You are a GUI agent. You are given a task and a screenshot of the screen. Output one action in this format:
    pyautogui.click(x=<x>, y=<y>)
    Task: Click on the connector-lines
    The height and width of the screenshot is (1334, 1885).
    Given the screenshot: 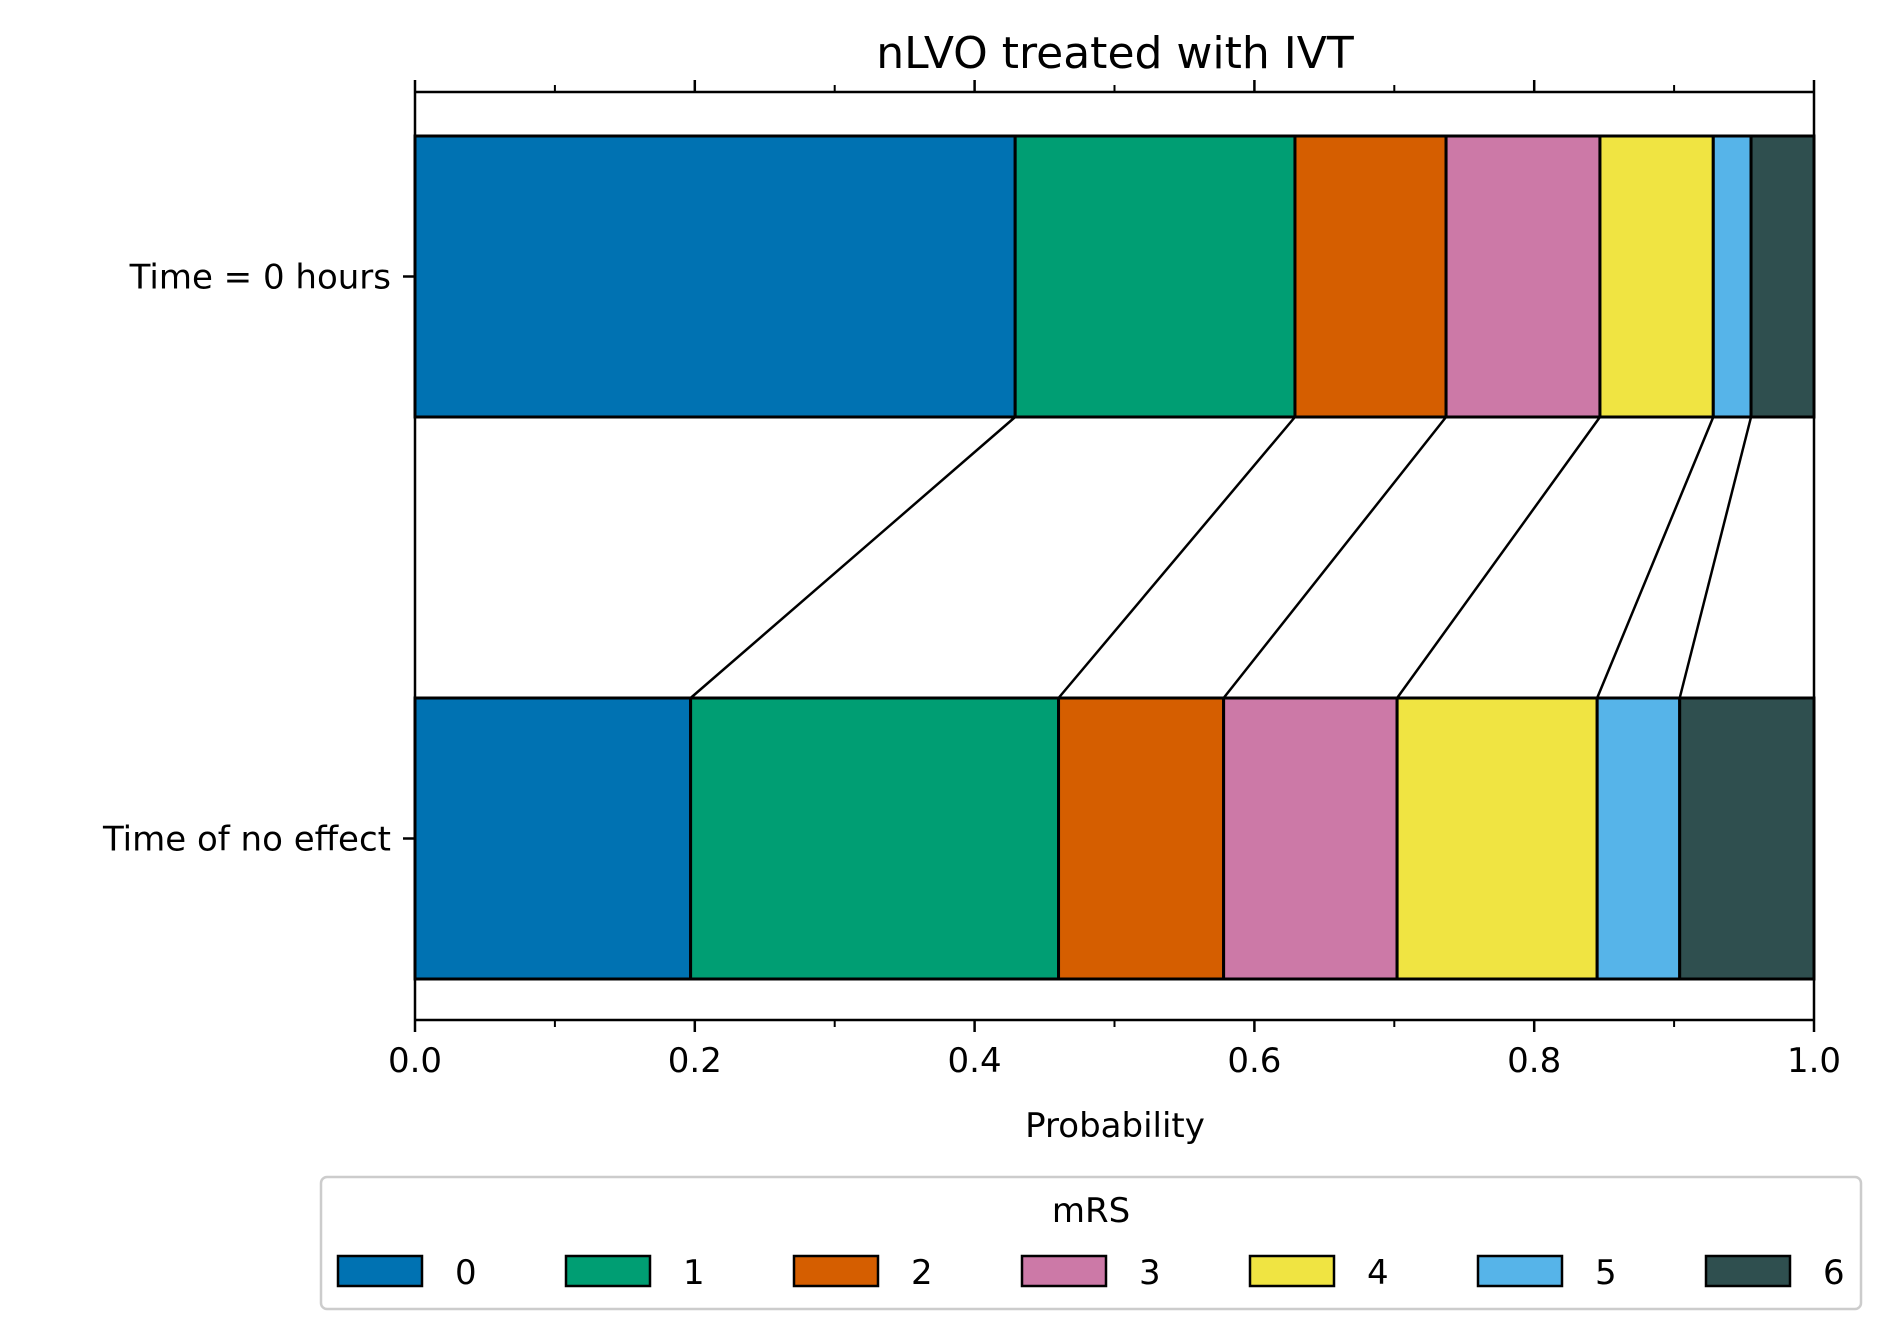 What is the action you would take?
    pyautogui.click(x=1221, y=557)
    